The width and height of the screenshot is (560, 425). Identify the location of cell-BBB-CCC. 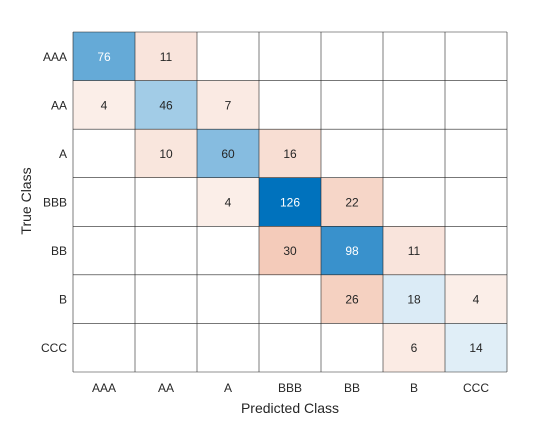
(476, 202).